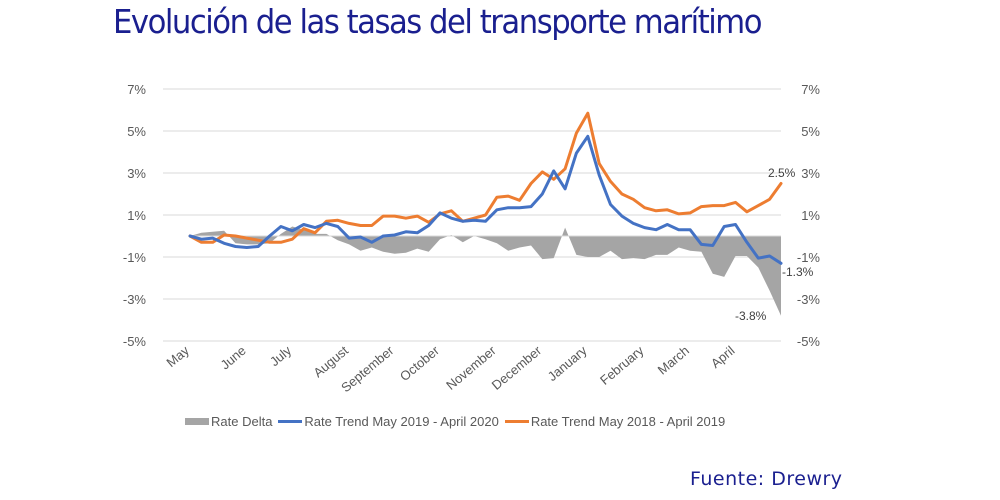  What do you see at coordinates (135, 299) in the screenshot?
I see `y-tick-label: -3%` at bounding box center [135, 299].